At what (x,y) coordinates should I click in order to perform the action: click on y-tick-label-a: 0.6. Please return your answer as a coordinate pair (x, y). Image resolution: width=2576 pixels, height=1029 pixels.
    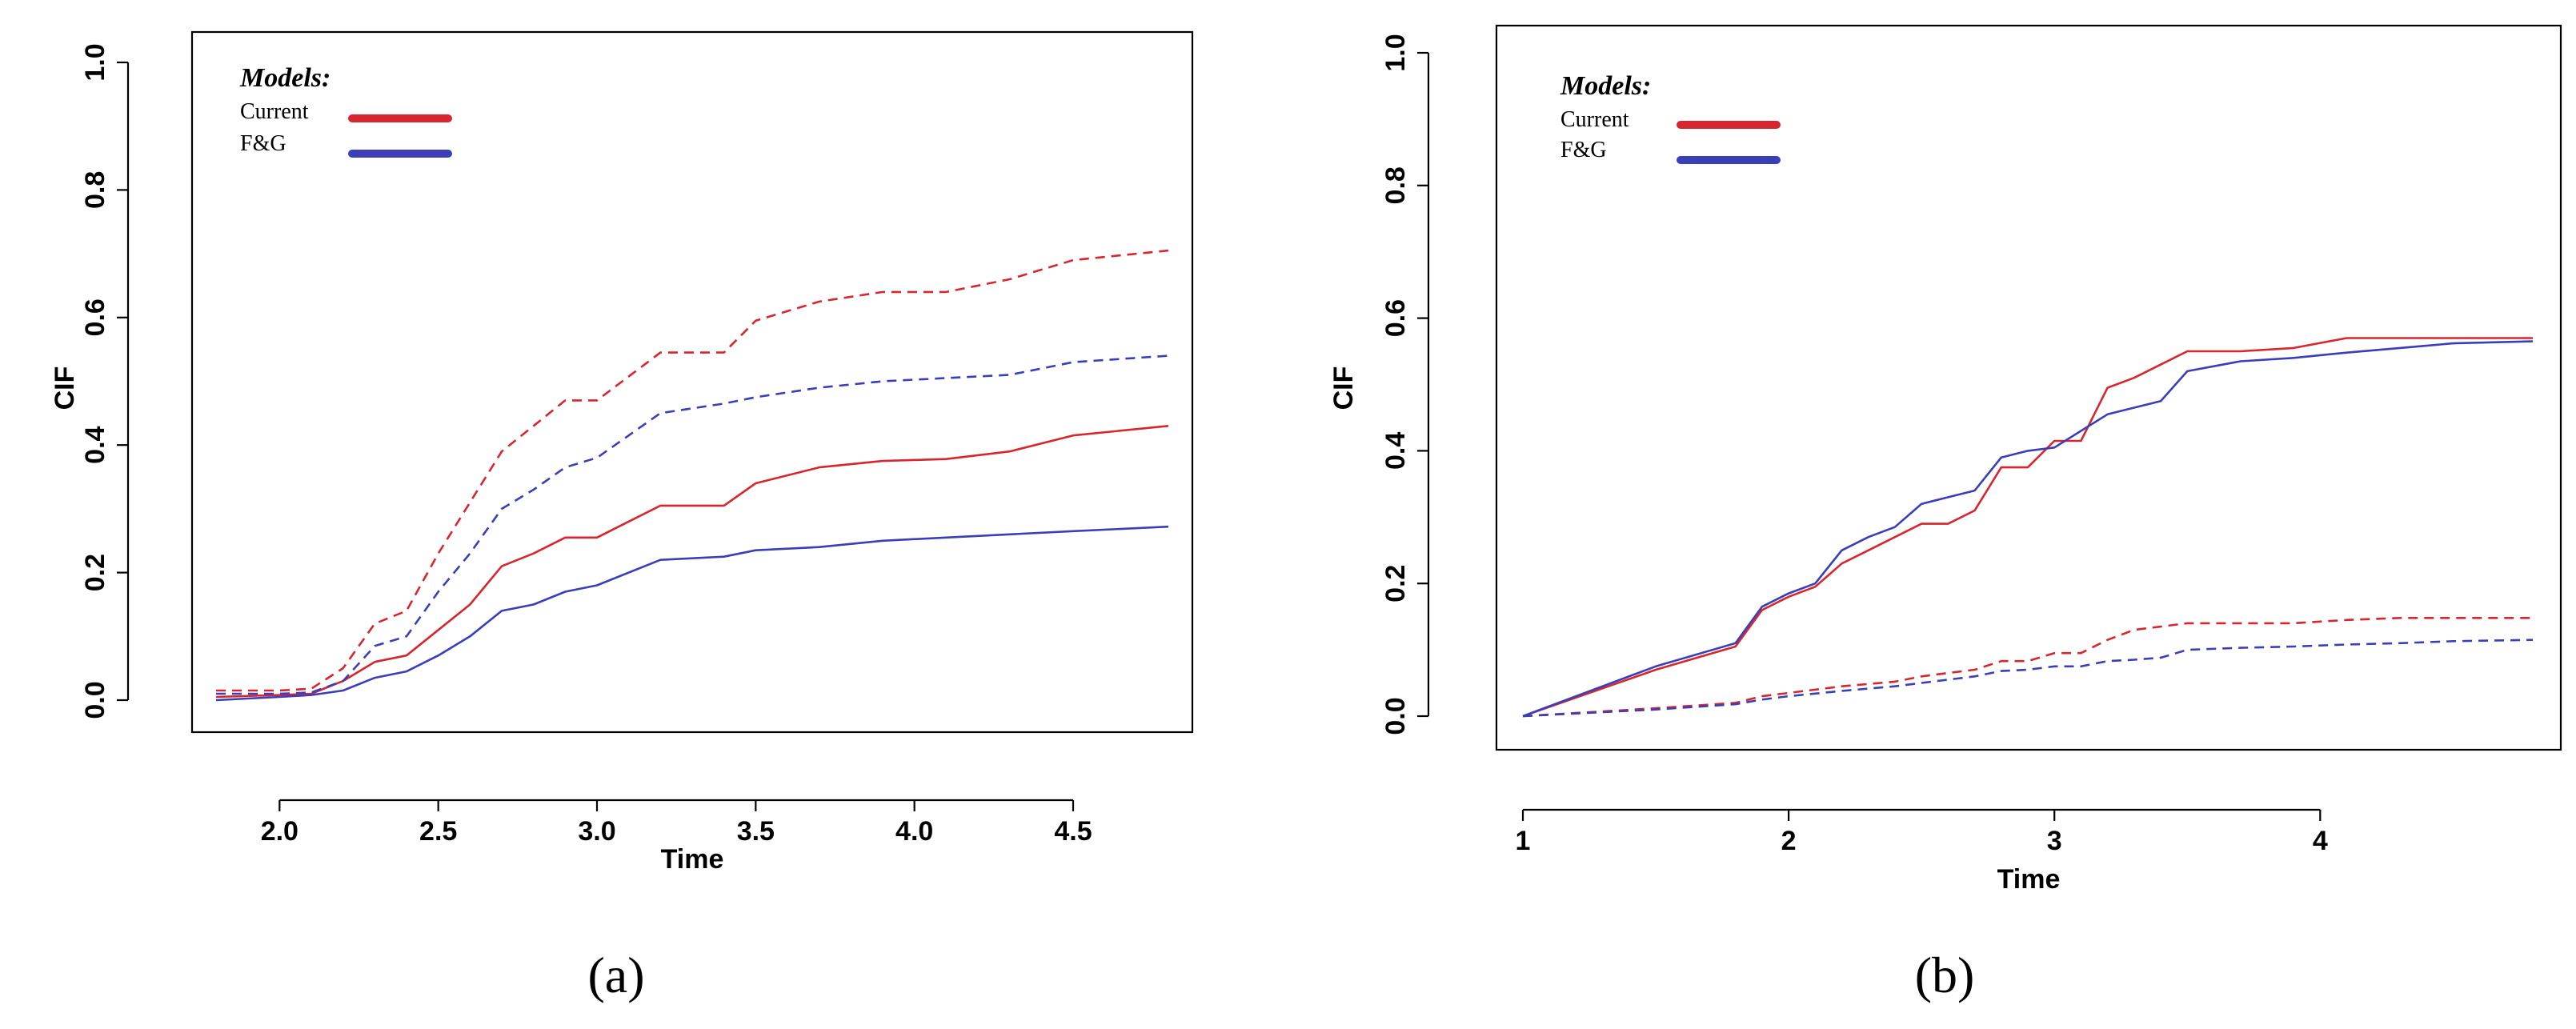
    Looking at the image, I should click on (95, 317).